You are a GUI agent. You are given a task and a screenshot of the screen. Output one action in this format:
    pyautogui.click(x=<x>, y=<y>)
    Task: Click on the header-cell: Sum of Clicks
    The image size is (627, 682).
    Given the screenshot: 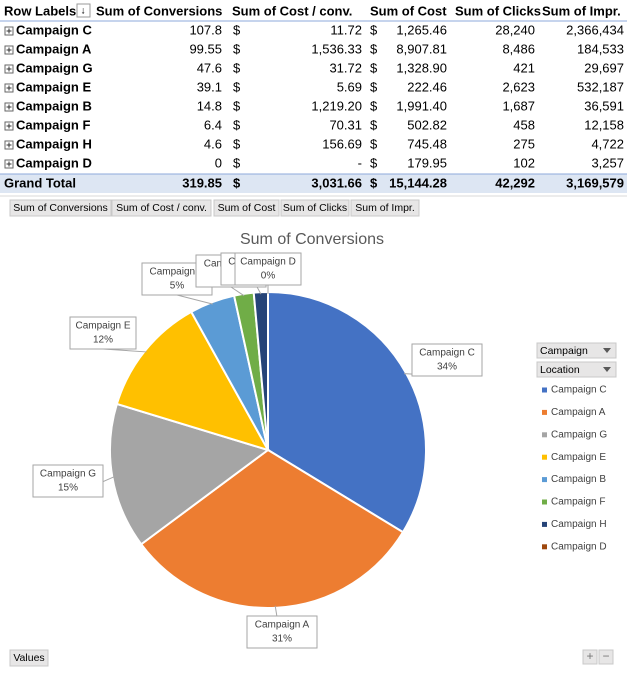 What is the action you would take?
    pyautogui.click(x=498, y=10)
    